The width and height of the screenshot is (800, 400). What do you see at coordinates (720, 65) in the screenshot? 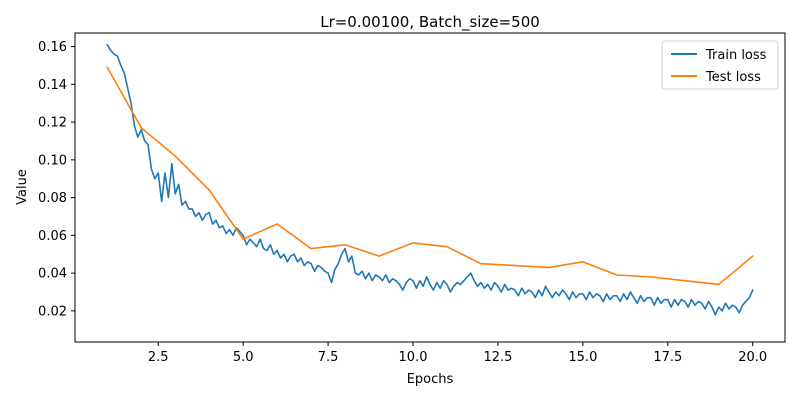
I see `legend: Train loss Test loss` at bounding box center [720, 65].